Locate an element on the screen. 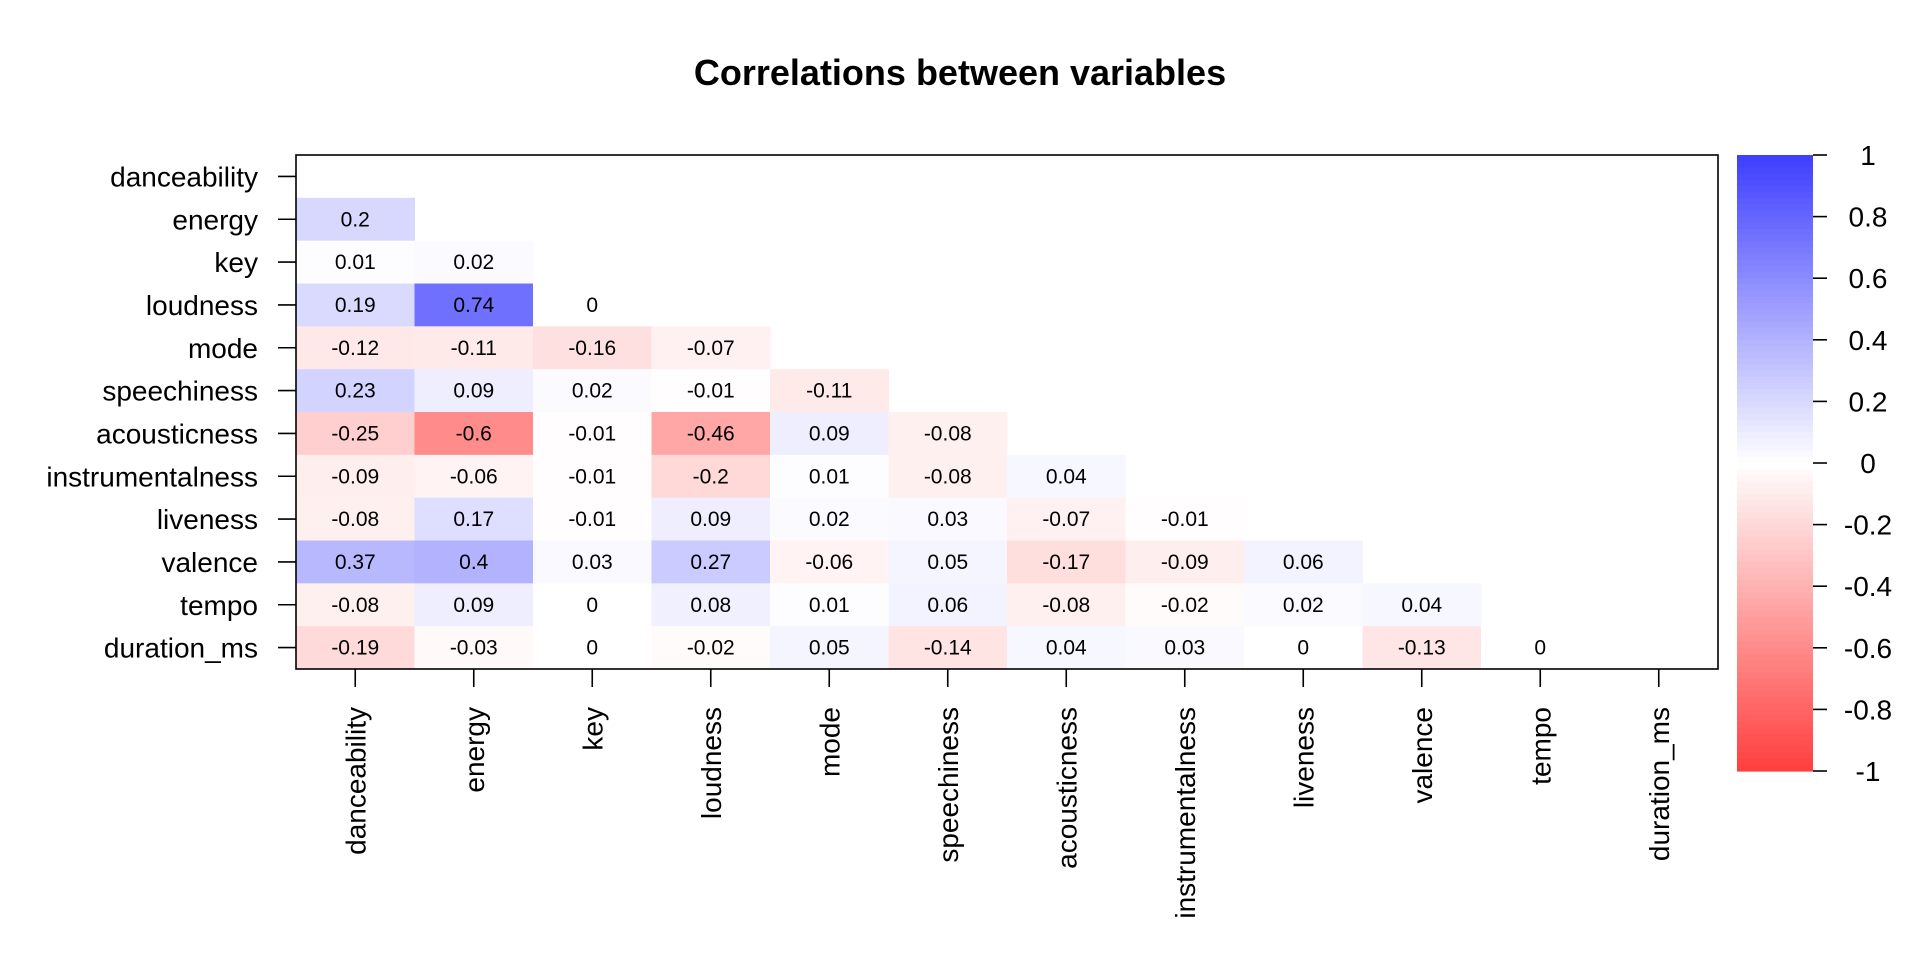  y-tick-label: instrumentalness is located at coordinates (152, 476).